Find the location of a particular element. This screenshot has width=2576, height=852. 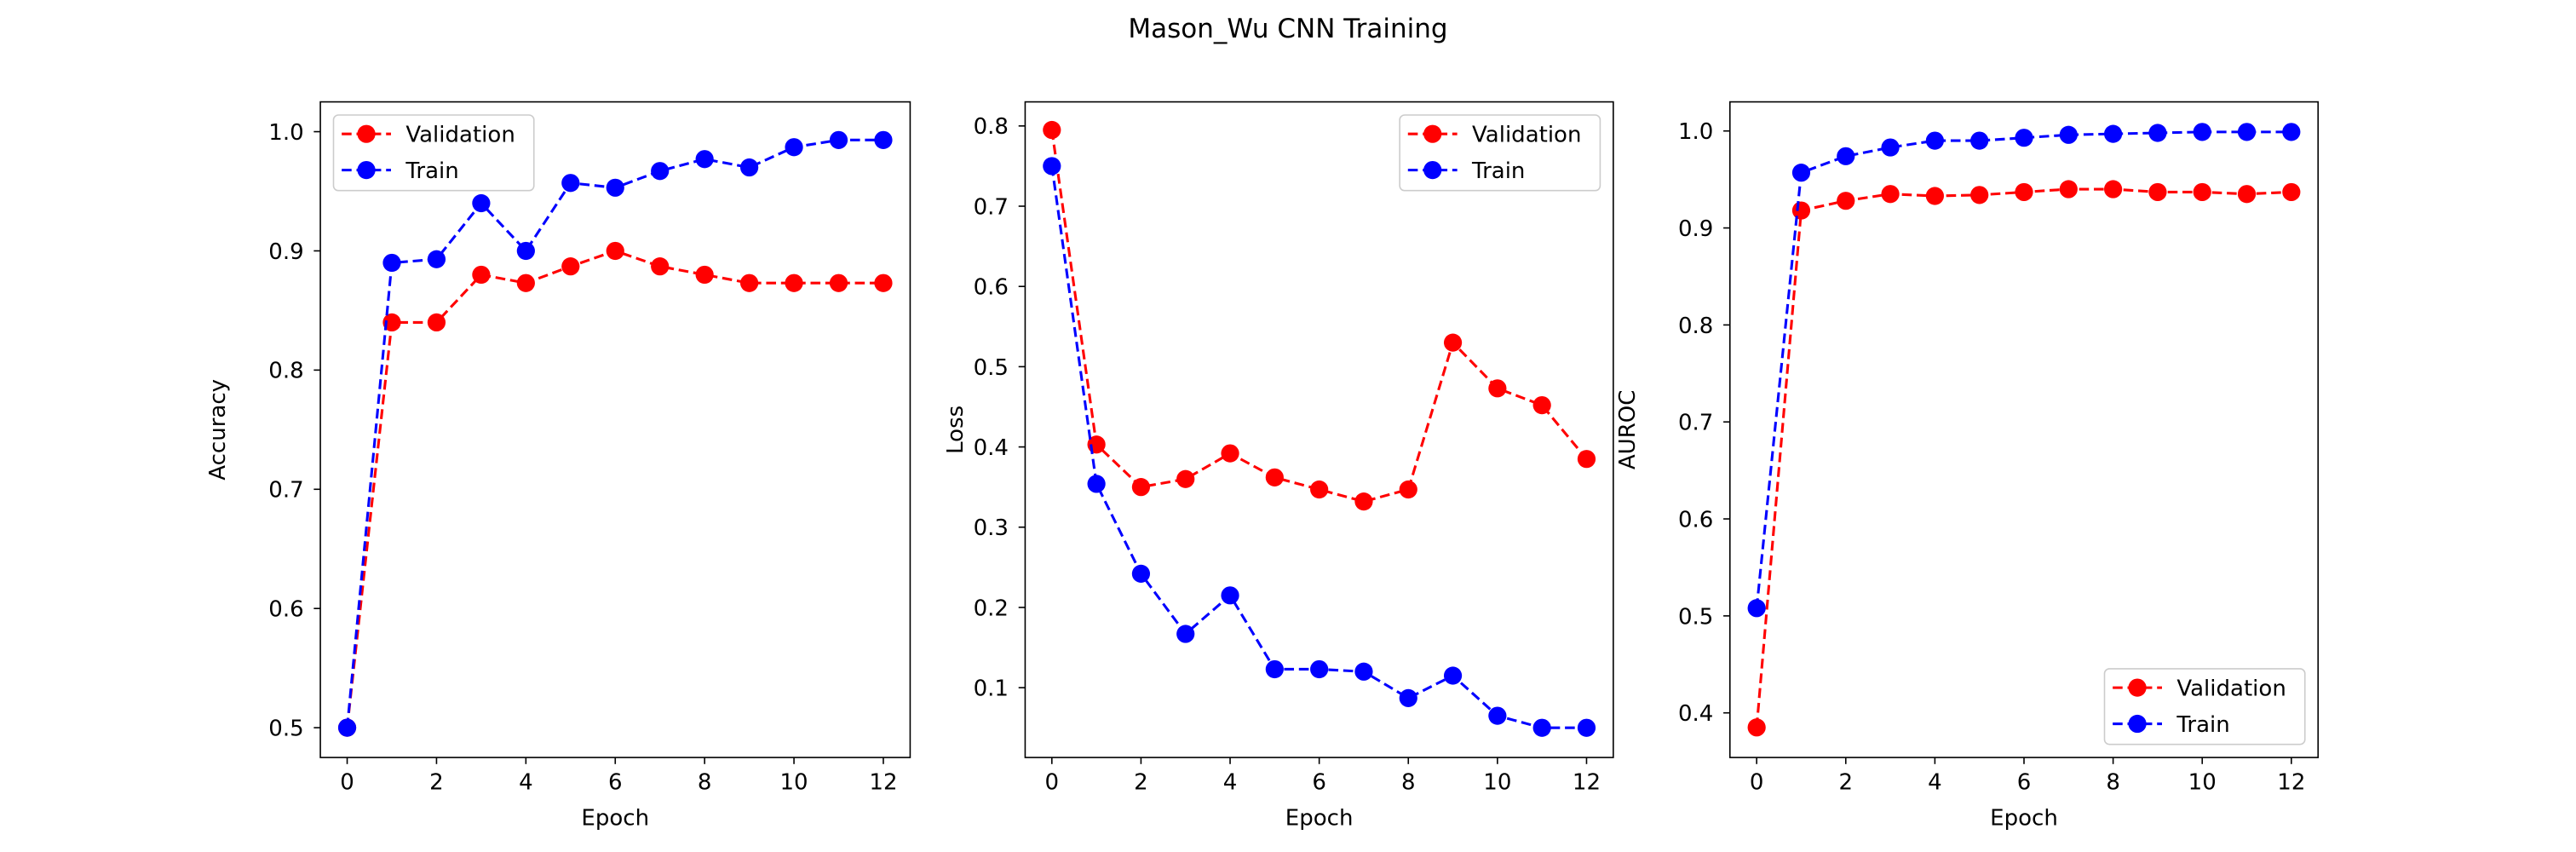

y-axis-label: Accuracy is located at coordinates (218, 430).